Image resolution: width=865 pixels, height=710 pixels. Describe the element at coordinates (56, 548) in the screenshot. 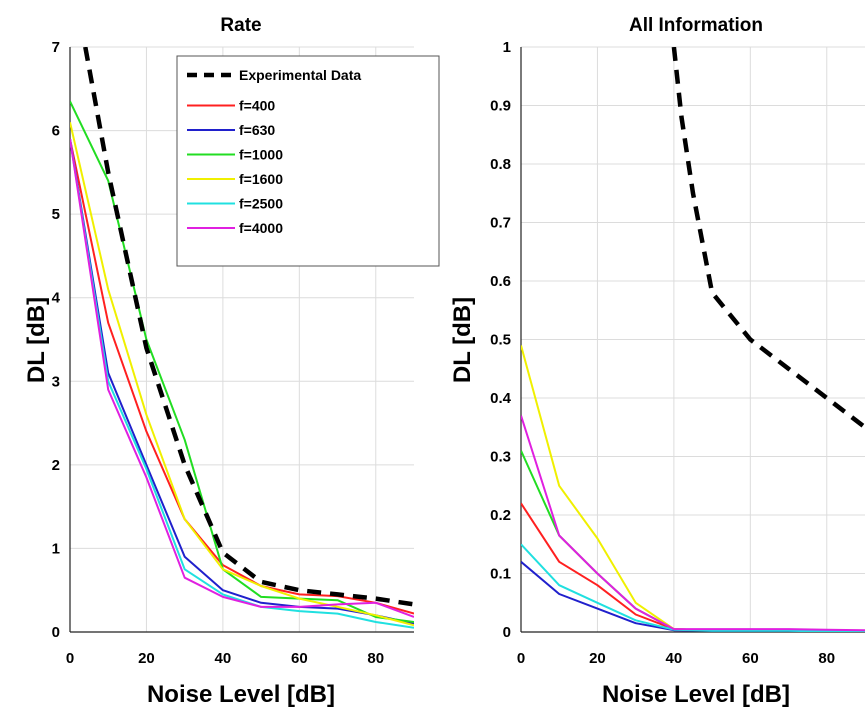

I see `rate-y-tick-label: 1` at that location.